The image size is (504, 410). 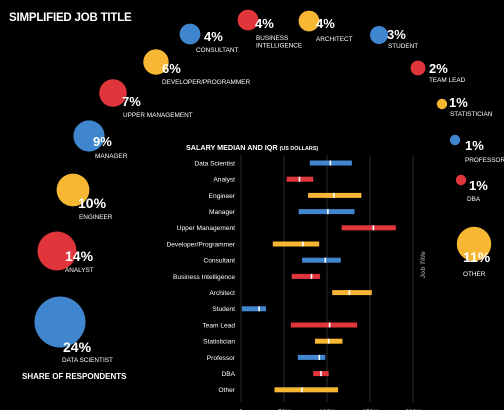 I want to click on bubble-value-label: 7%, so click(x=131, y=101).